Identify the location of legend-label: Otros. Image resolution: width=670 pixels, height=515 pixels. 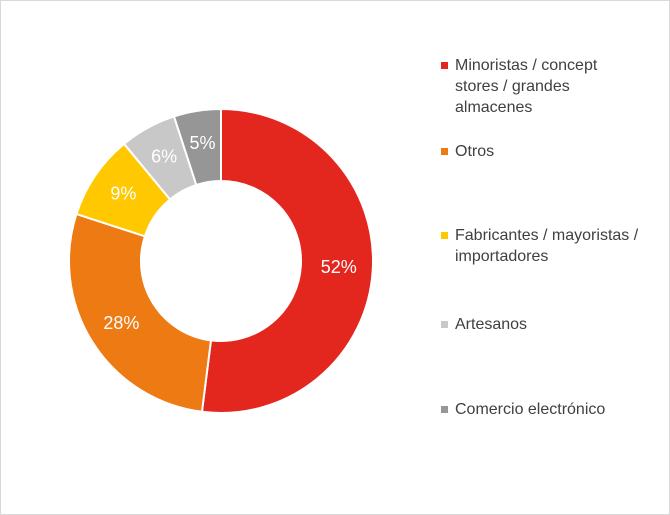
(475, 151).